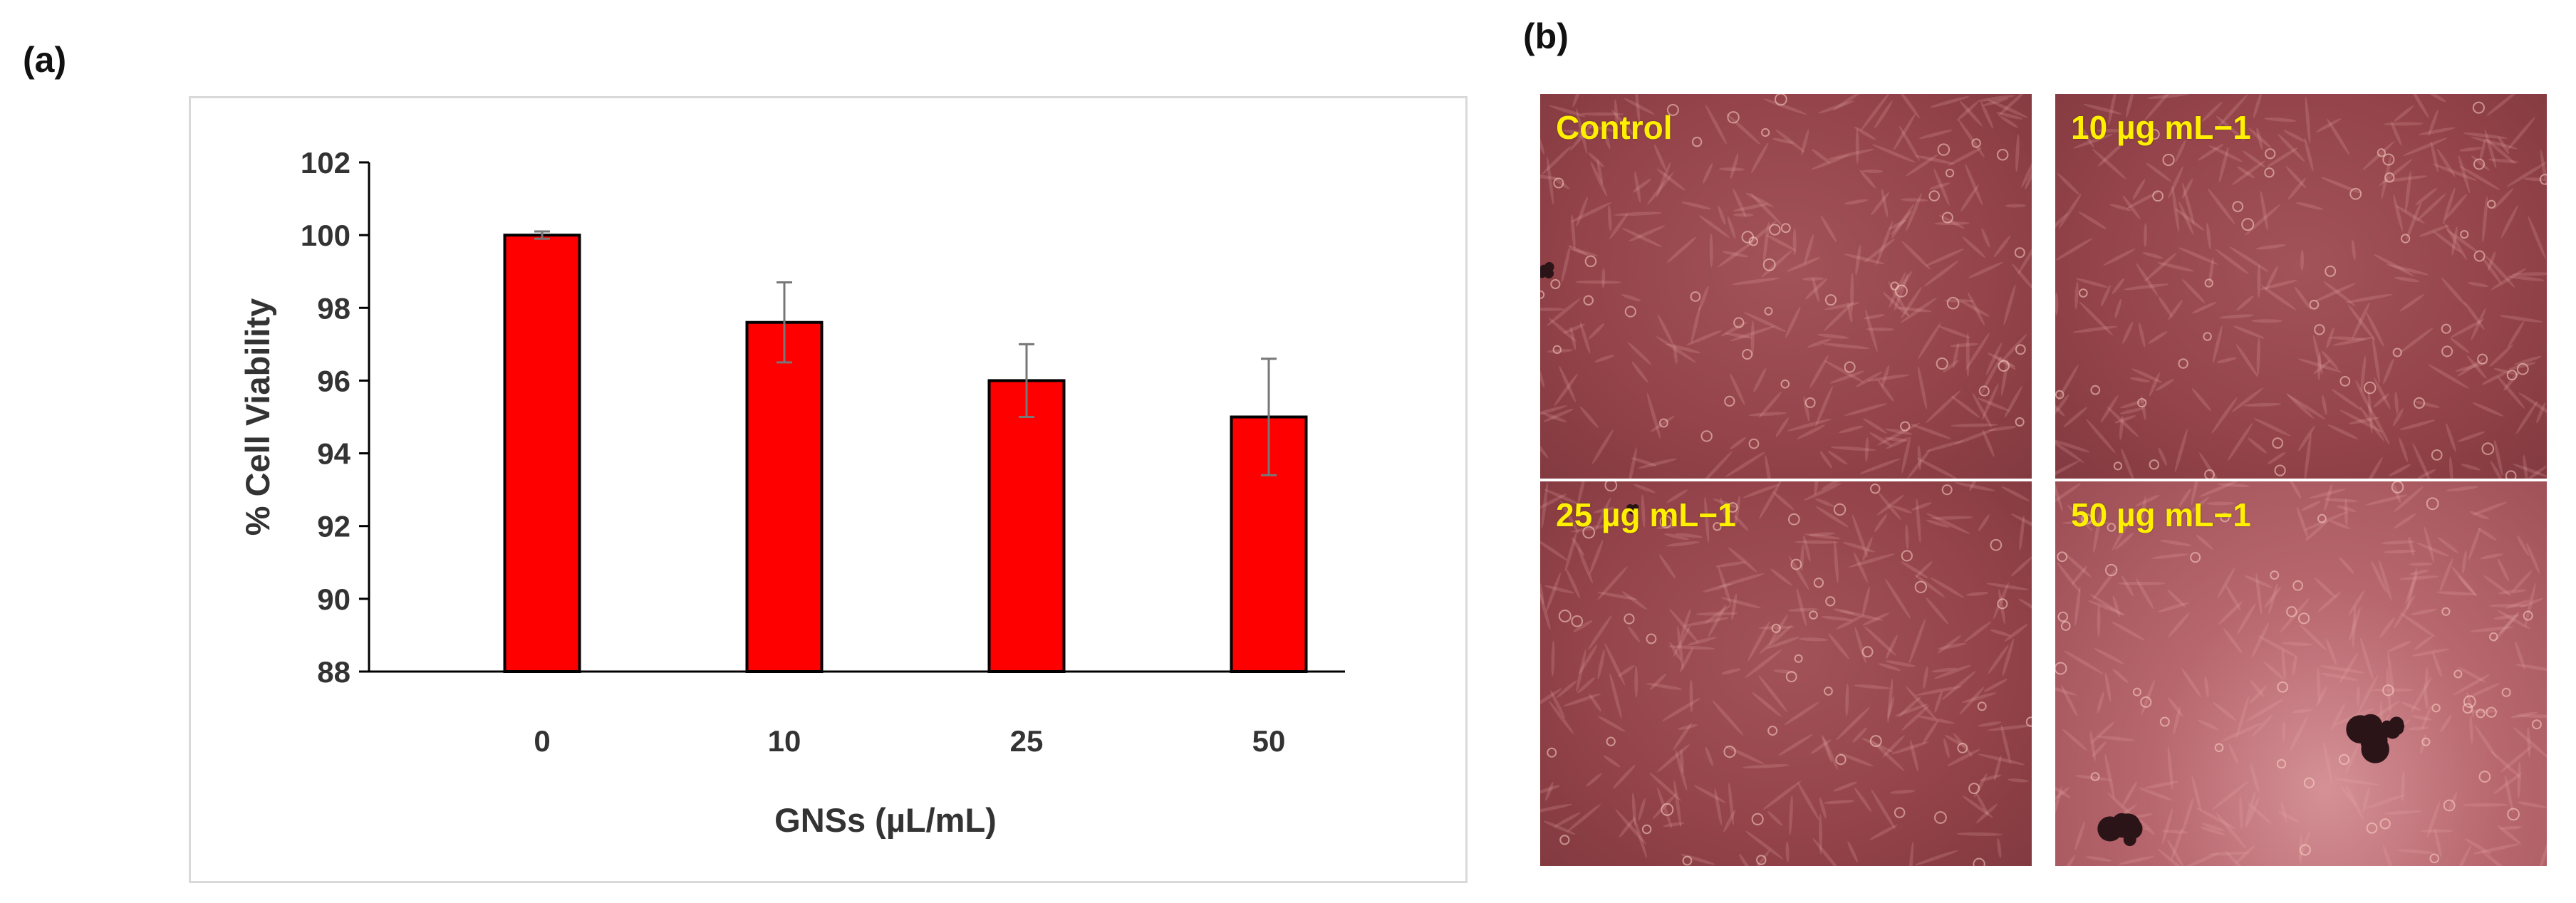 Image resolution: width=2576 pixels, height=903 pixels. Describe the element at coordinates (2130, 821) in the screenshot. I see `gns-aggregate` at that location.